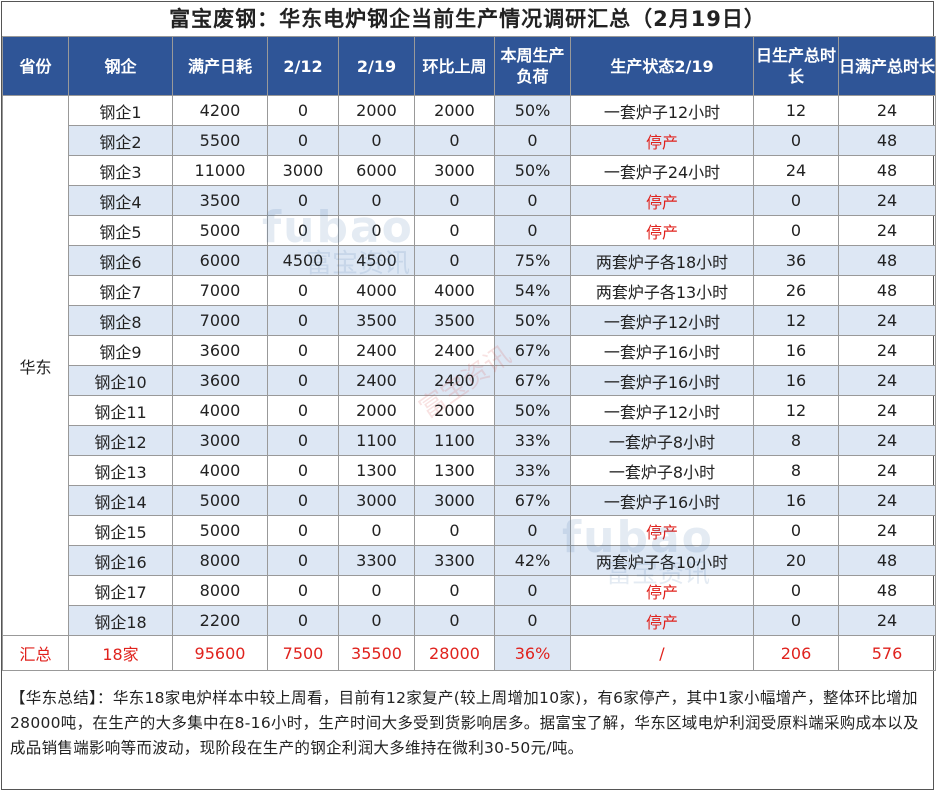 This screenshot has height=793, width=936. I want to click on mill-name: 钢企7, so click(120, 290).